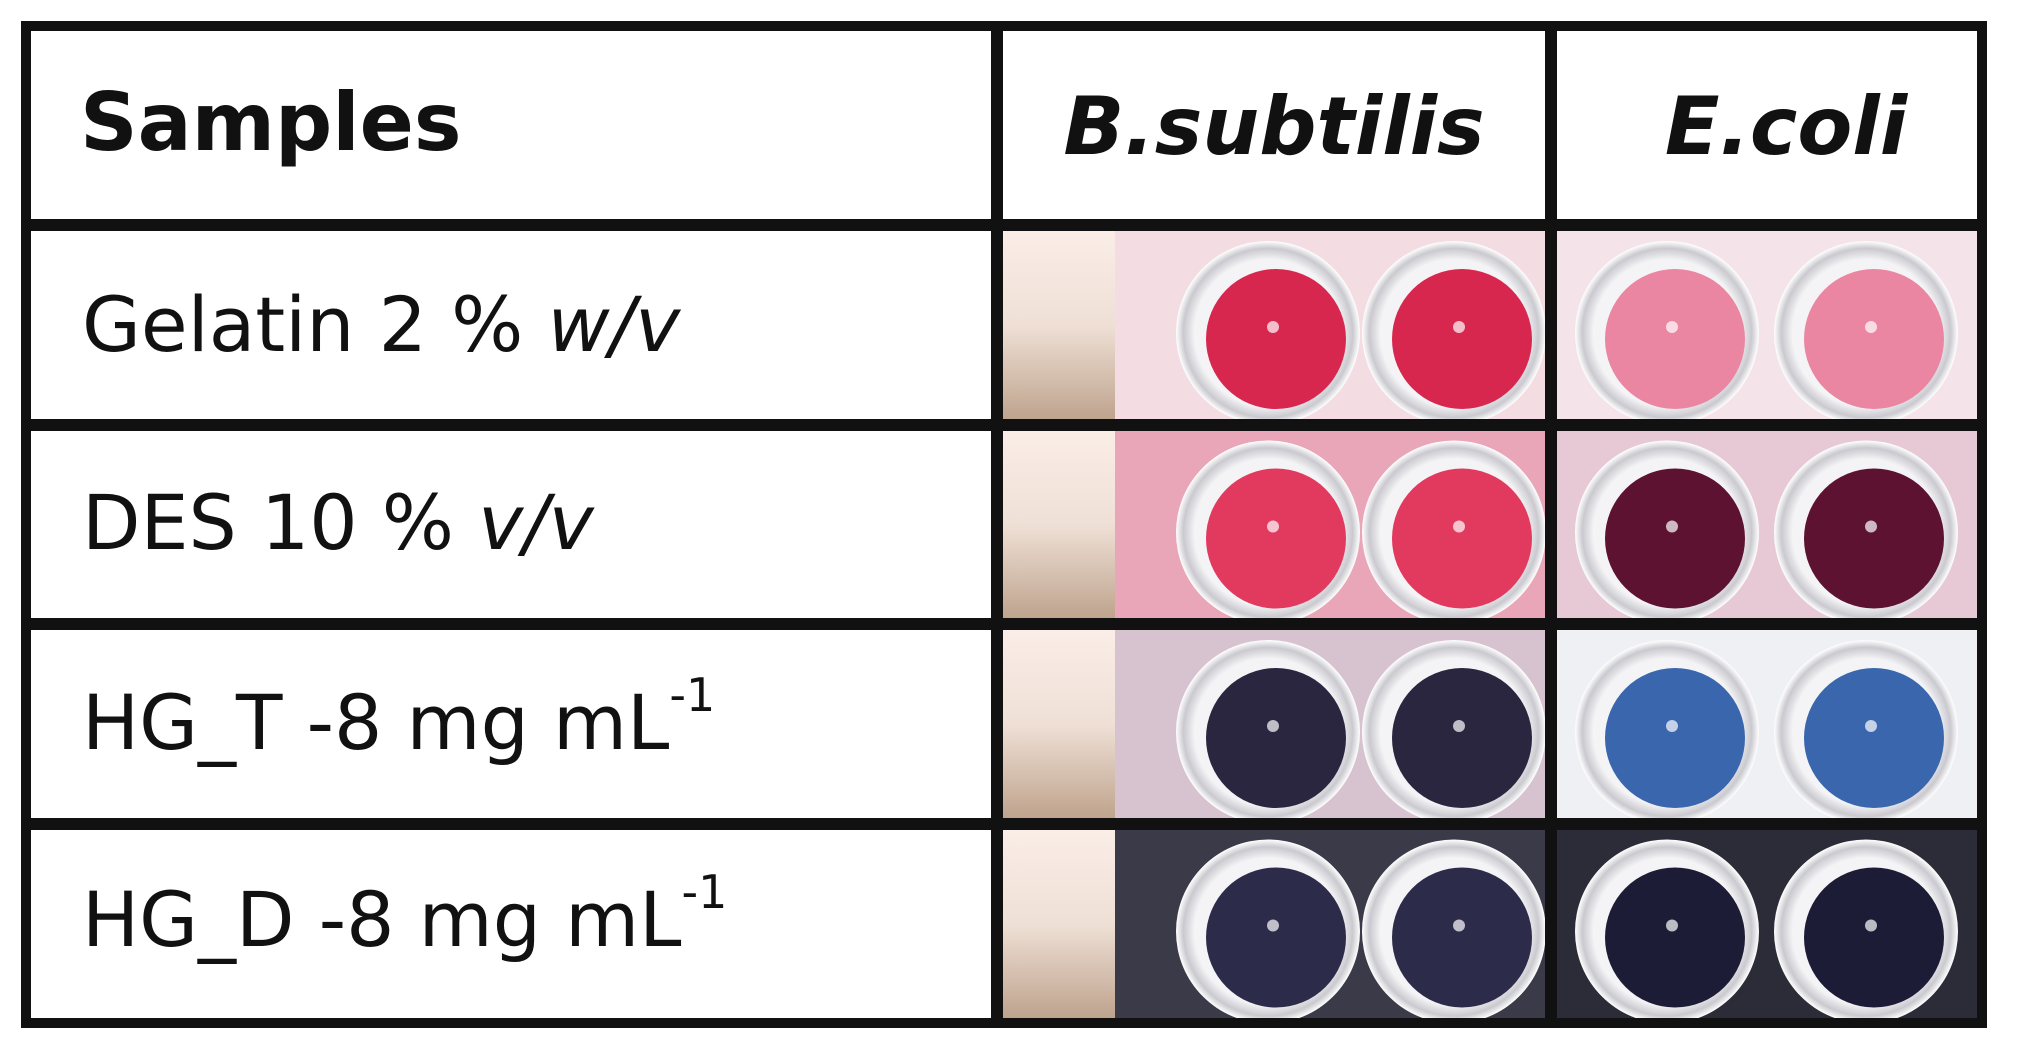 This screenshot has width=2018, height=1053. I want to click on row-label: DES 10 % v/v, so click(338, 522).